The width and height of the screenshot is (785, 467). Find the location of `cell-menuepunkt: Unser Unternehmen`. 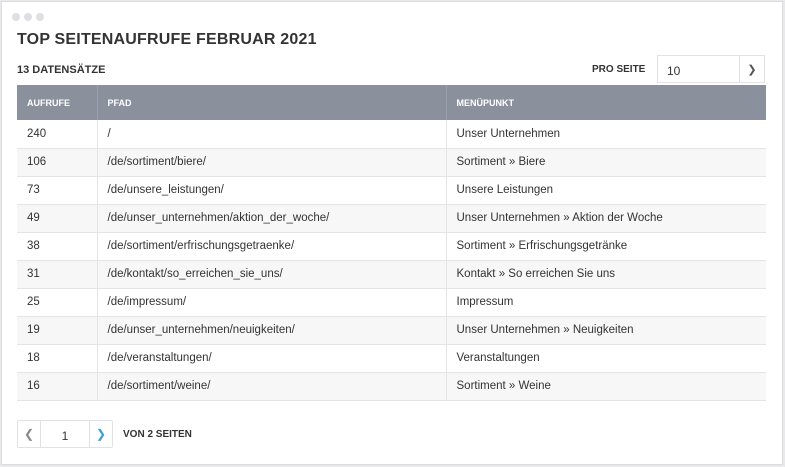

cell-menuepunkt: Unser Unternehmen is located at coordinates (605, 134).